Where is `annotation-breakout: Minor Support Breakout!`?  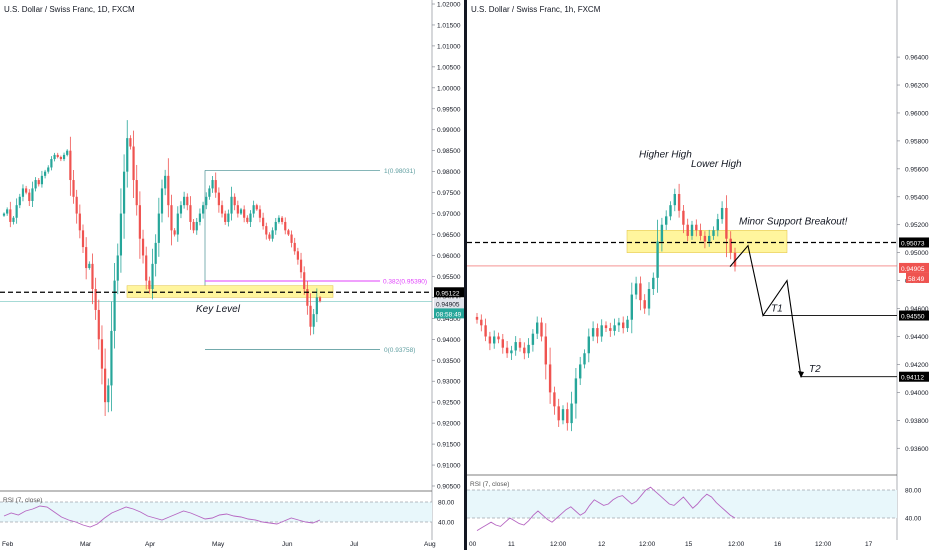 annotation-breakout: Minor Support Breakout! is located at coordinates (793, 222).